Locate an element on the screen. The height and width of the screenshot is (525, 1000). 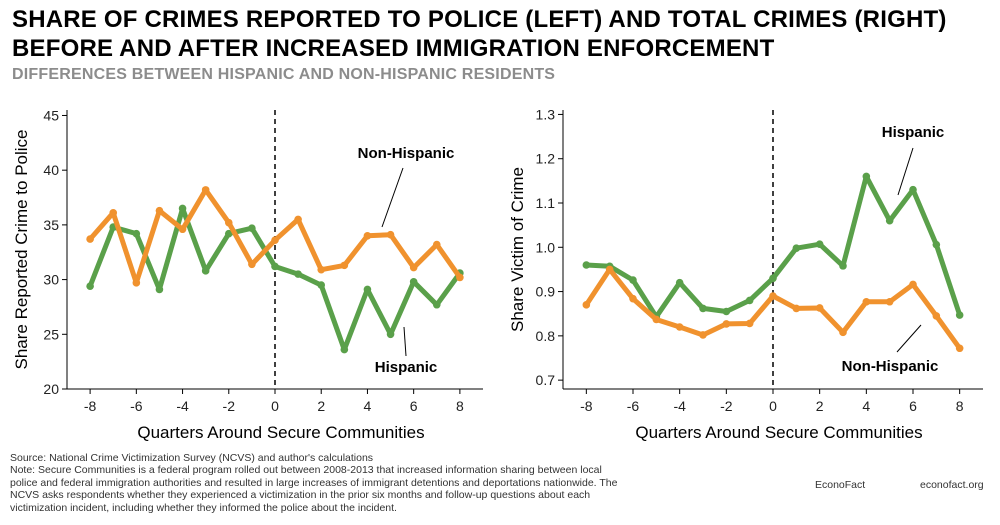
brand-label: EconoFact is located at coordinates (840, 485).